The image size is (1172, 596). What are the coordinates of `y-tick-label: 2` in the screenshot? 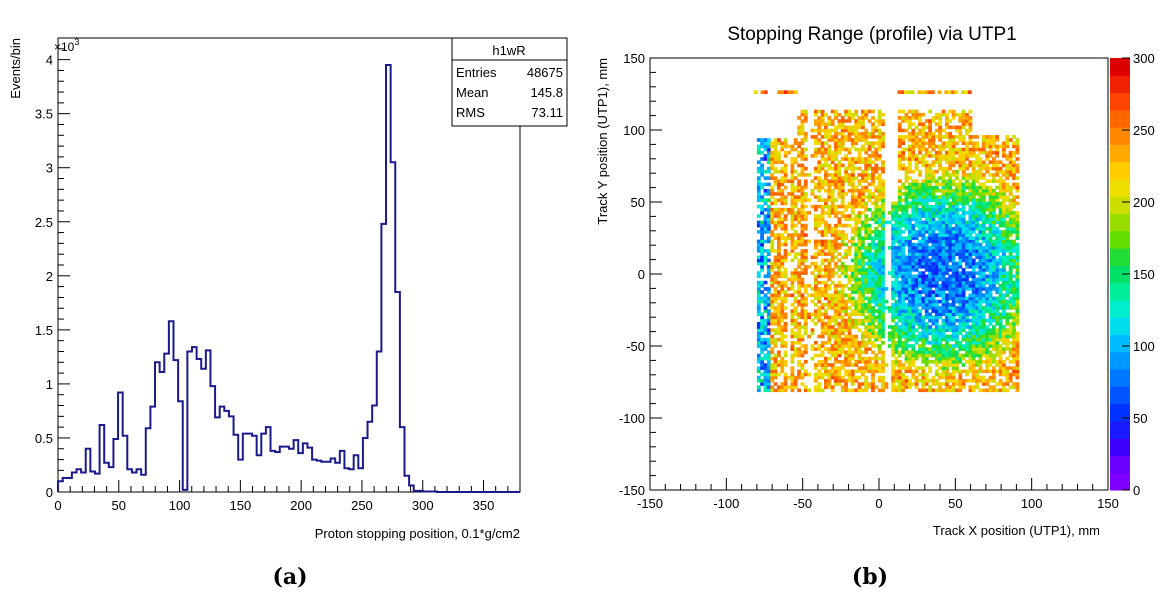 It's located at (49, 276).